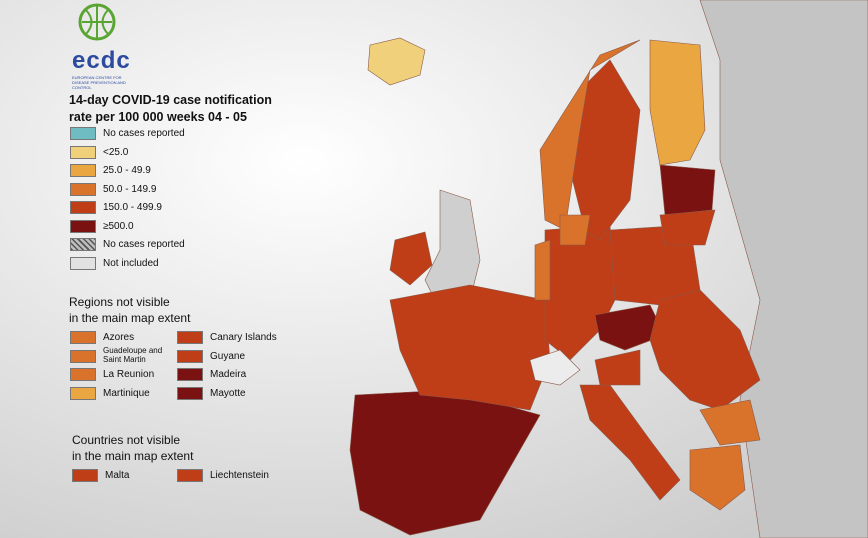 The width and height of the screenshot is (868, 538). Describe the element at coordinates (133, 456) in the screenshot. I see `countries-title-line: in the main map extent` at that location.